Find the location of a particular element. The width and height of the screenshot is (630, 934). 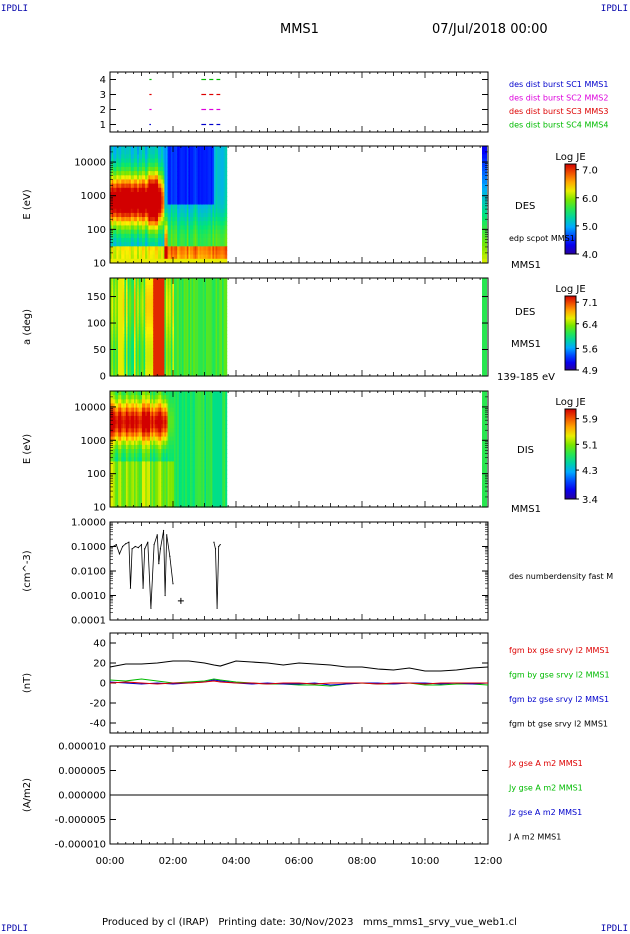

legend-availability-0: des dist burst SC1 MMS1 is located at coordinates (558, 84).